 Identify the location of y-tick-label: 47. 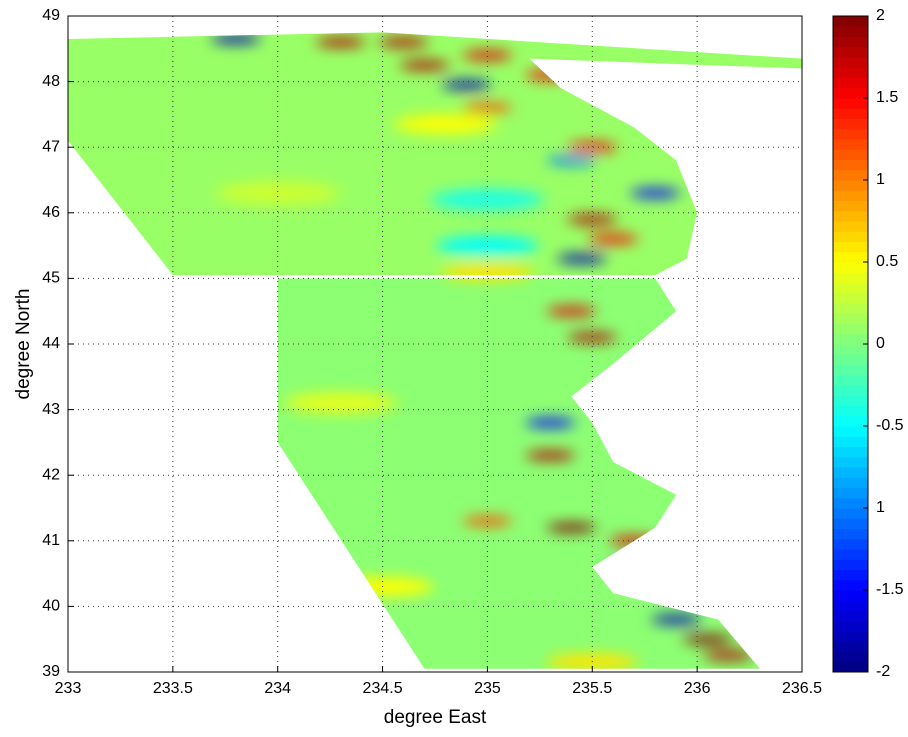
(51, 146).